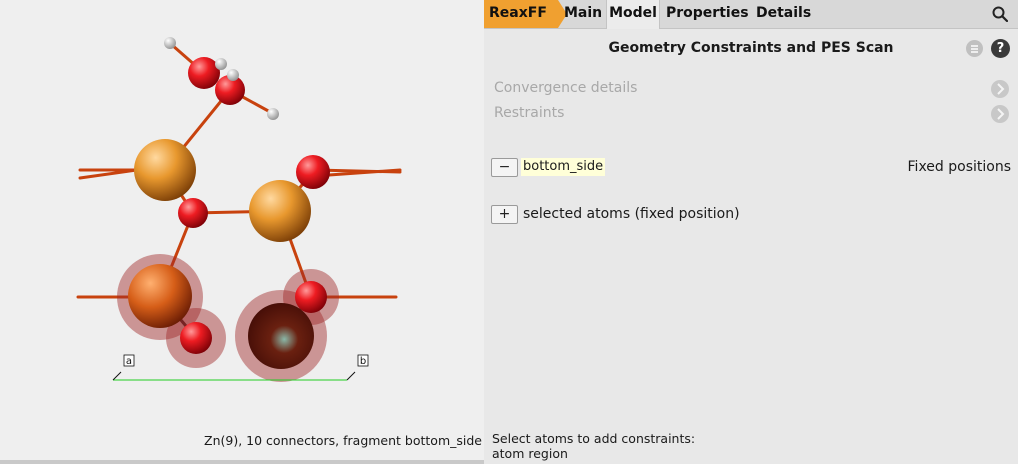 The height and width of the screenshot is (464, 1018). What do you see at coordinates (594, 438) in the screenshot?
I see `hint-line: Select atoms to add constraints:` at bounding box center [594, 438].